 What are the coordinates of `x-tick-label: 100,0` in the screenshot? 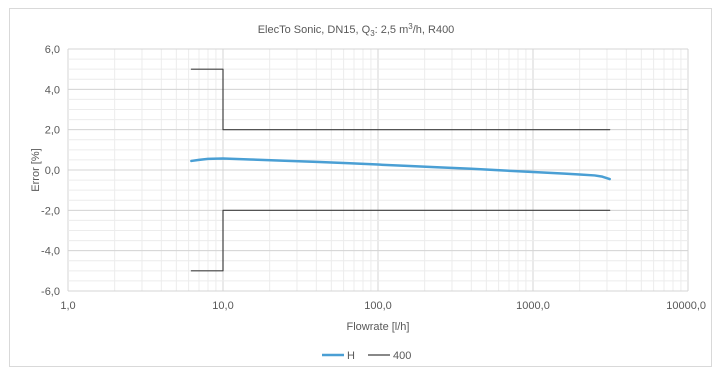 It's located at (378, 306).